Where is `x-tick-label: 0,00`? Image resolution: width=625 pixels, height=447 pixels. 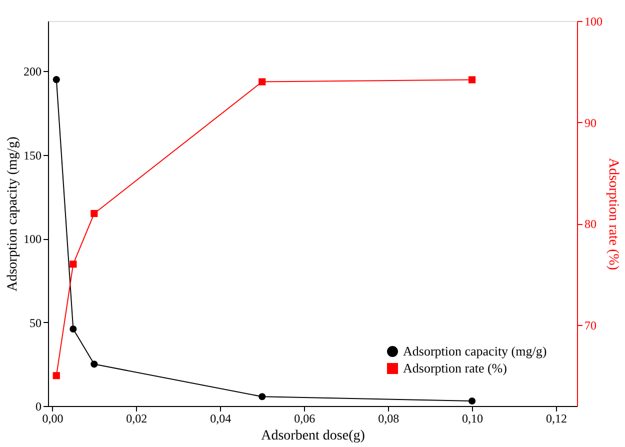
x-tick-label: 0,00 is located at coordinates (53, 419).